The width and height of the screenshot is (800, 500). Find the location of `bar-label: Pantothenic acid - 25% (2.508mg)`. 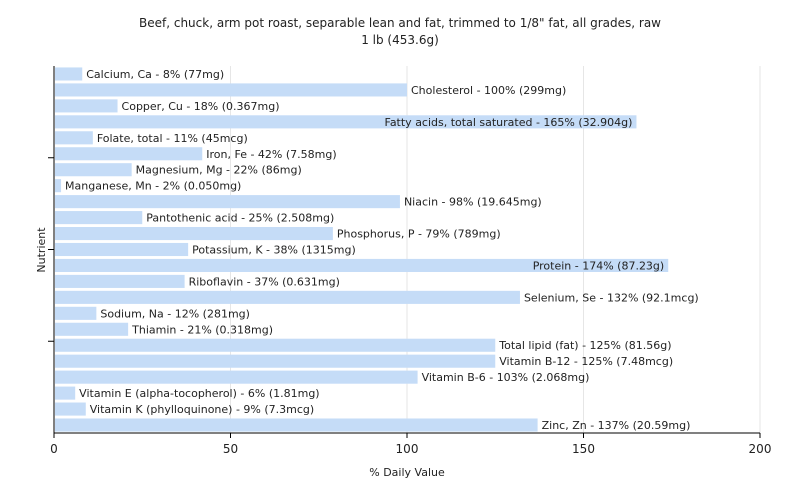

bar-label: Pantothenic acid - 25% (2.508mg) is located at coordinates (240, 218).